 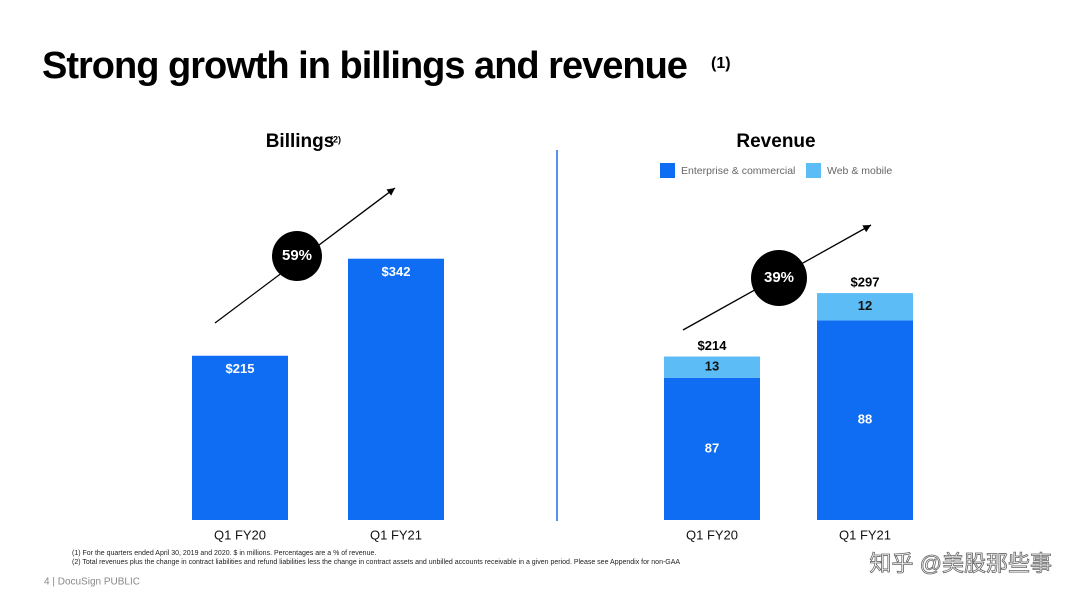 I want to click on legend-label: Enterprise & commercial, so click(x=738, y=171).